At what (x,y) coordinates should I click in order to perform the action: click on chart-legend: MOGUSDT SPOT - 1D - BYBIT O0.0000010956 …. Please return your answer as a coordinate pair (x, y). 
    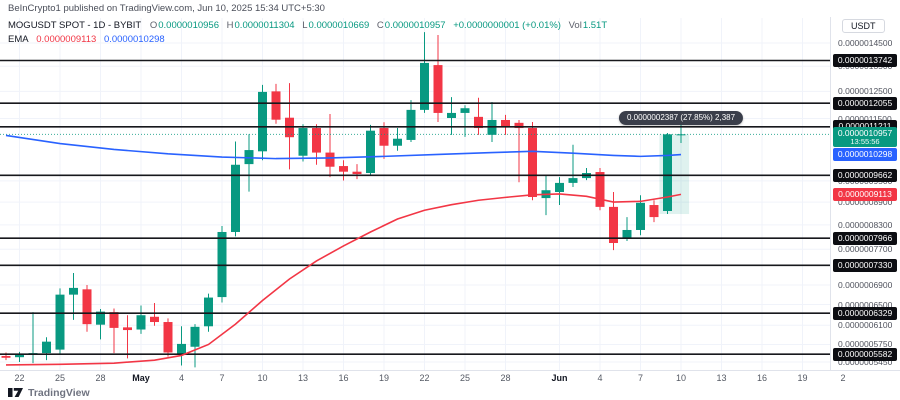
    Looking at the image, I should click on (307, 34).